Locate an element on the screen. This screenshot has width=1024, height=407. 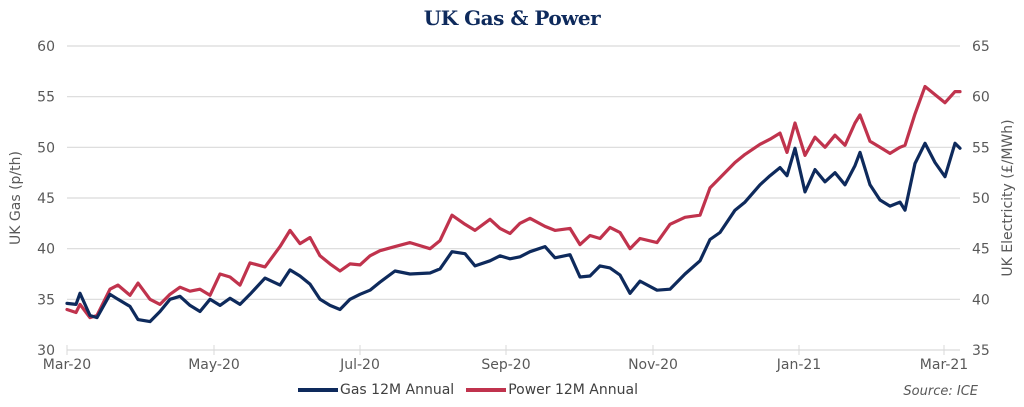
y-tick-label: 55 is located at coordinates (46, 98).